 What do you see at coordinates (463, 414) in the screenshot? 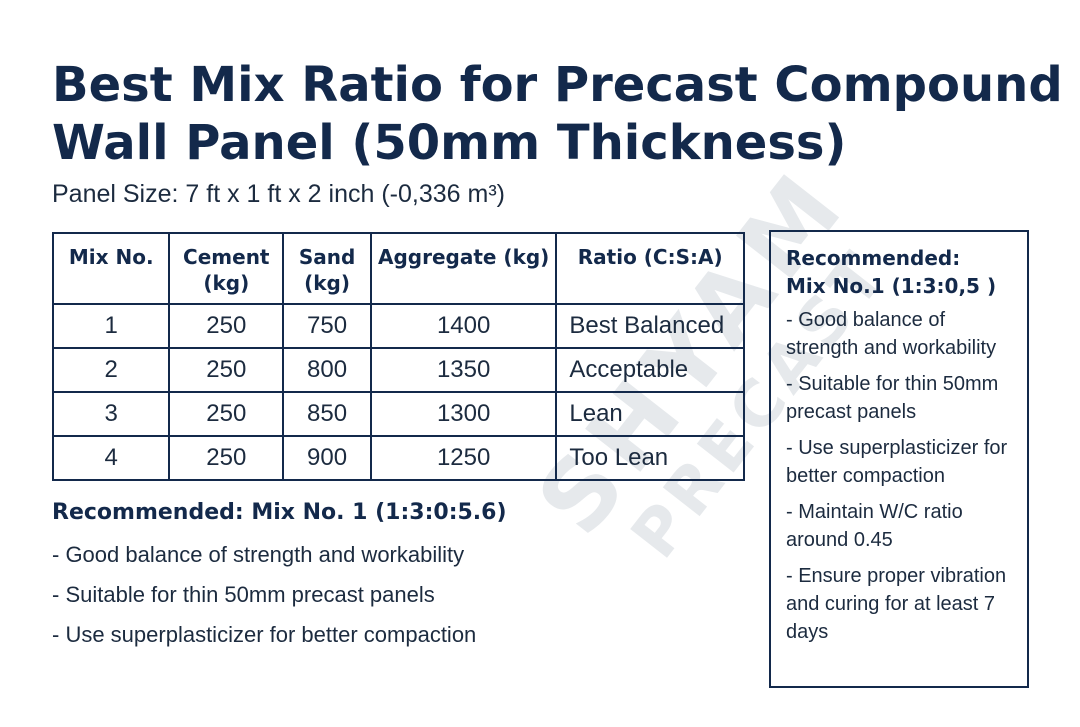
I see `cell-aggregate: 1300` at bounding box center [463, 414].